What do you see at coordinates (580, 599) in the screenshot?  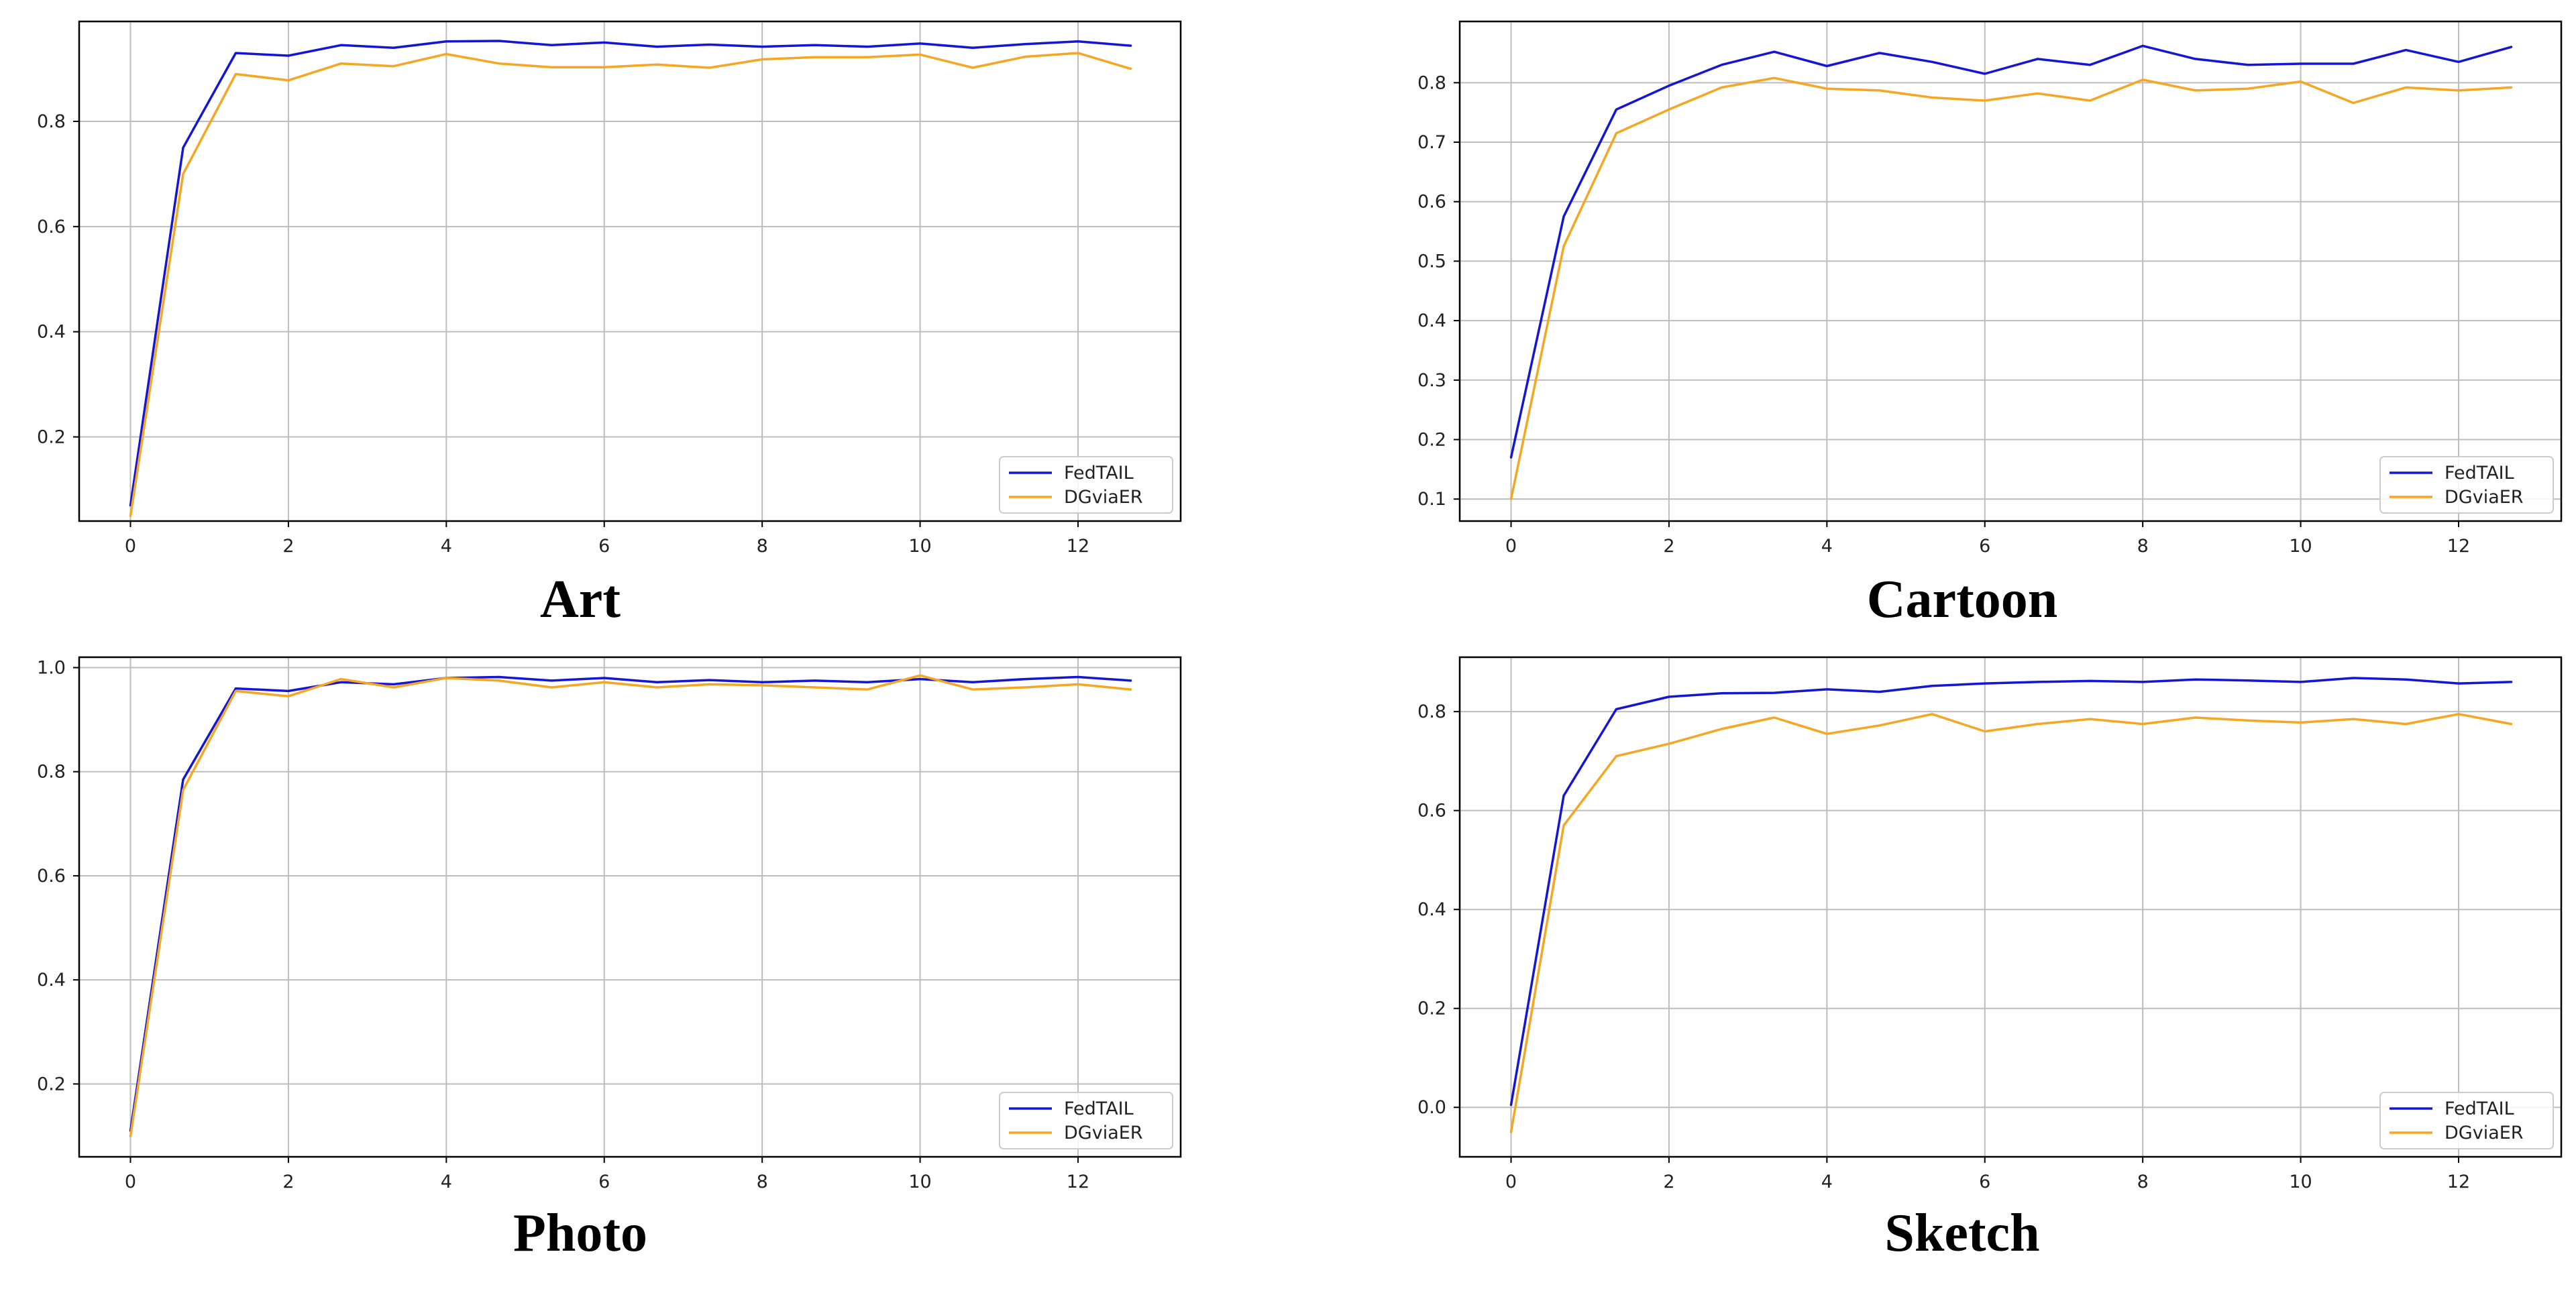 I see `chart-title-art: Art` at bounding box center [580, 599].